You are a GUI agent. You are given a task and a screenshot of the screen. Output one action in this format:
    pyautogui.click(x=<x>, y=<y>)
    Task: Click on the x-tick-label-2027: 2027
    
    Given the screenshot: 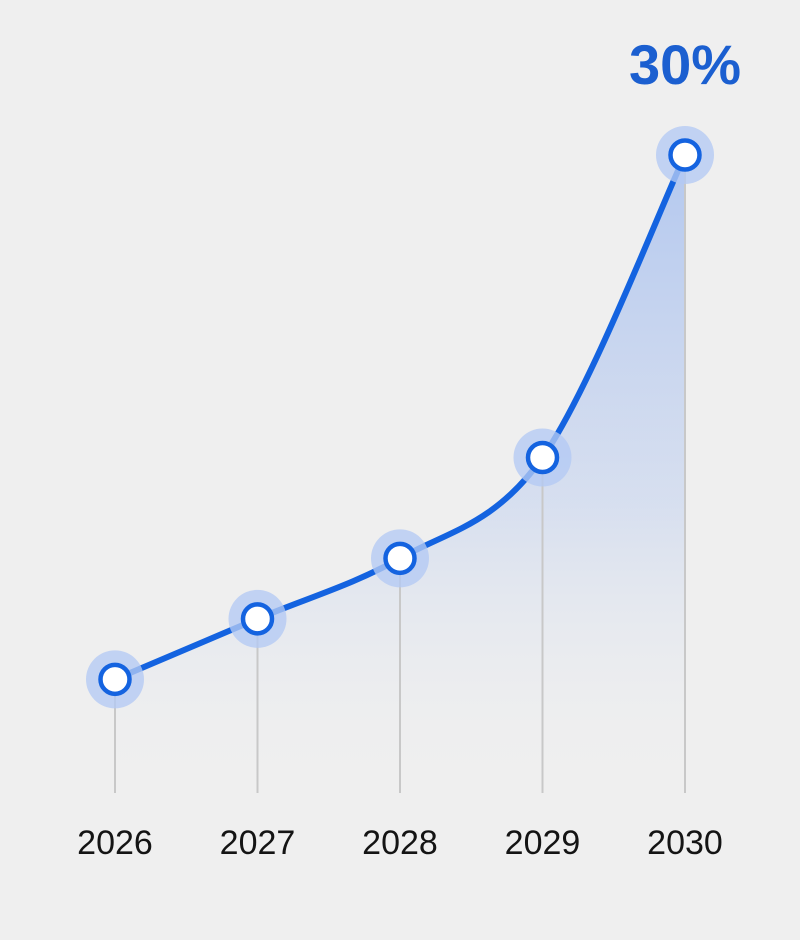 What is the action you would take?
    pyautogui.click(x=258, y=843)
    